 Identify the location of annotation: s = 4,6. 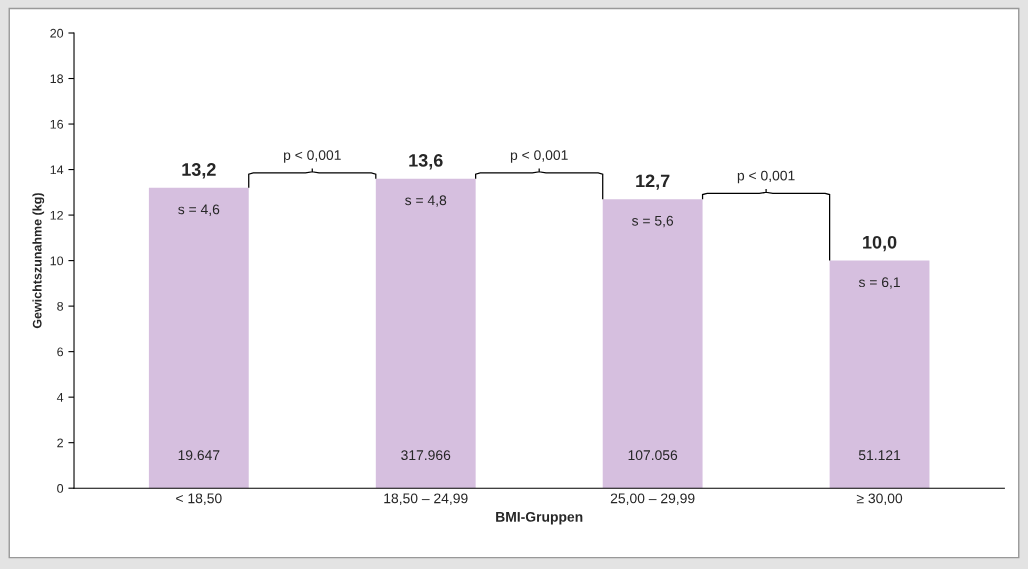
(199, 210).